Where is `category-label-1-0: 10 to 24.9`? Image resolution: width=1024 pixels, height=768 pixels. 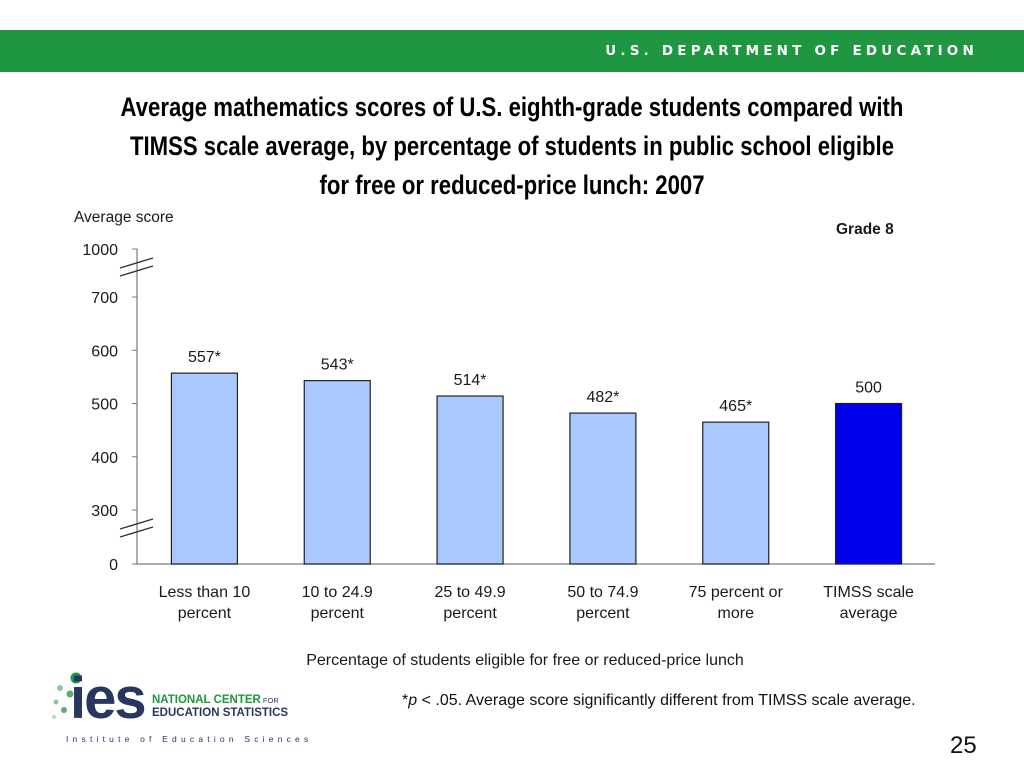
category-label-1-0: 10 to 24.9 is located at coordinates (337, 592).